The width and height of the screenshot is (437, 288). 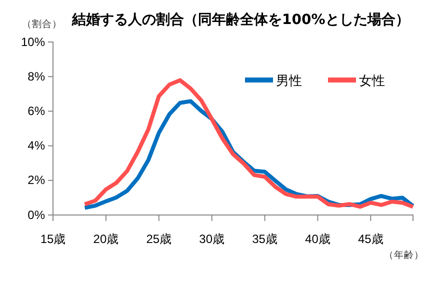 What do you see at coordinates (265, 239) in the screenshot?
I see `x-tick-label: 35歳` at bounding box center [265, 239].